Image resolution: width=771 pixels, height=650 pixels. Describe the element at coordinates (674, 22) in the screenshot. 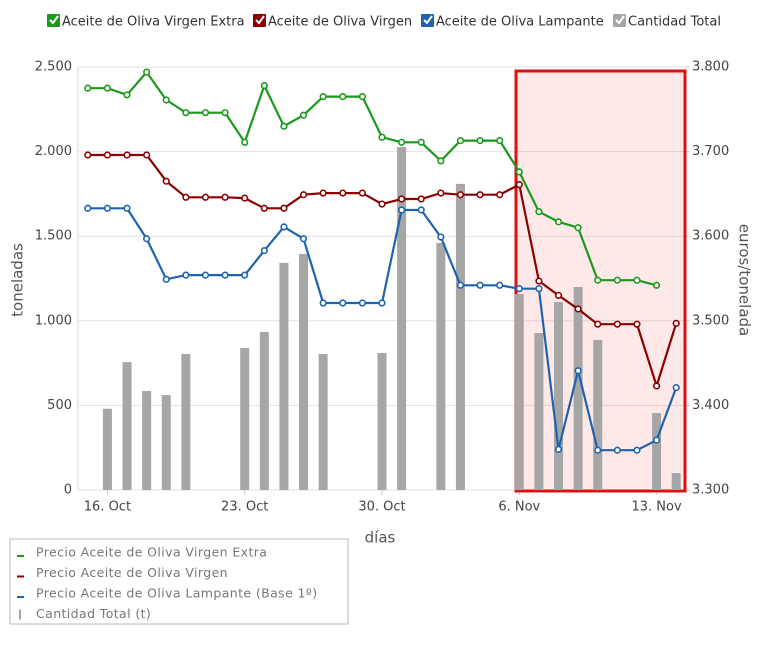

I see `legend-label: Cantidad Total` at that location.